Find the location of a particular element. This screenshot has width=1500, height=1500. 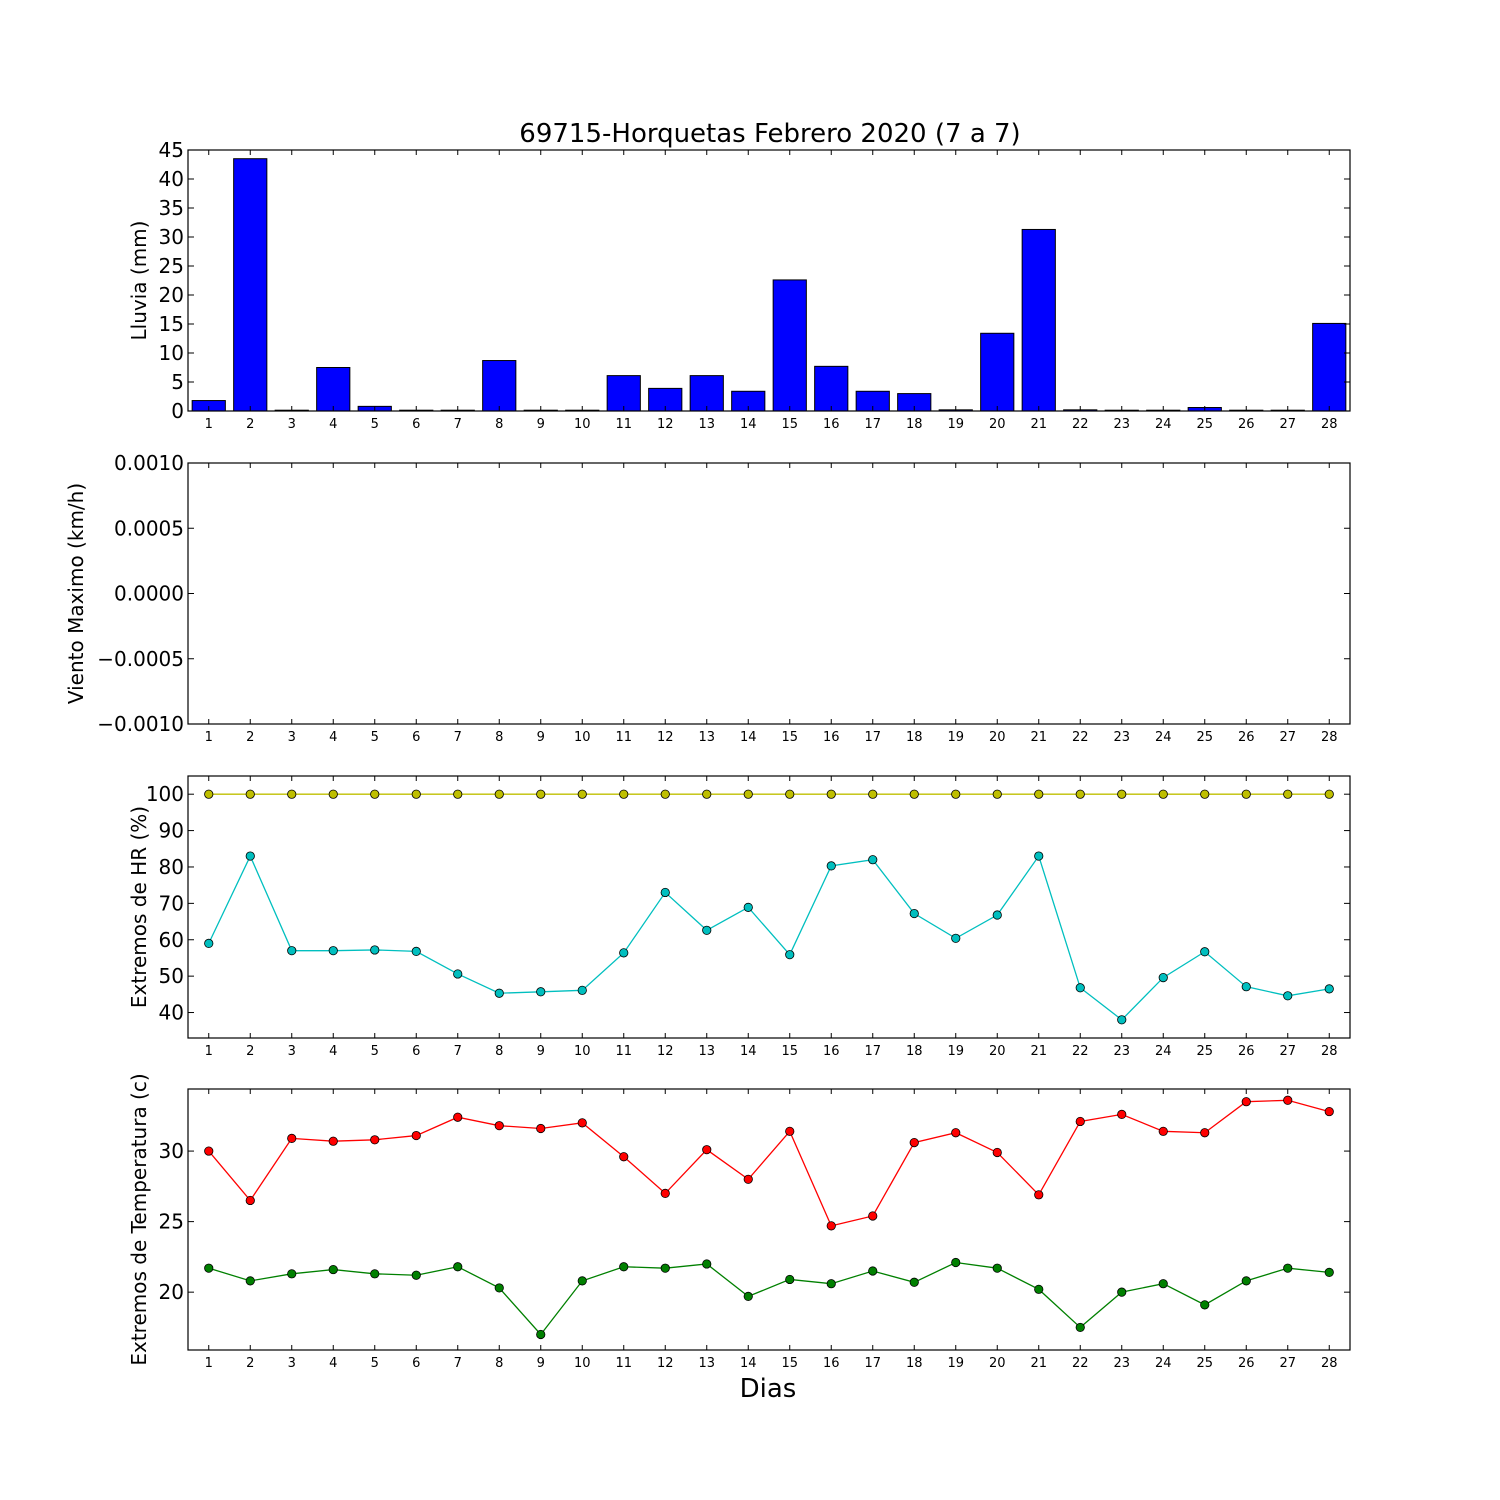

temp-xtick-label: 19 is located at coordinates (955, 1363).